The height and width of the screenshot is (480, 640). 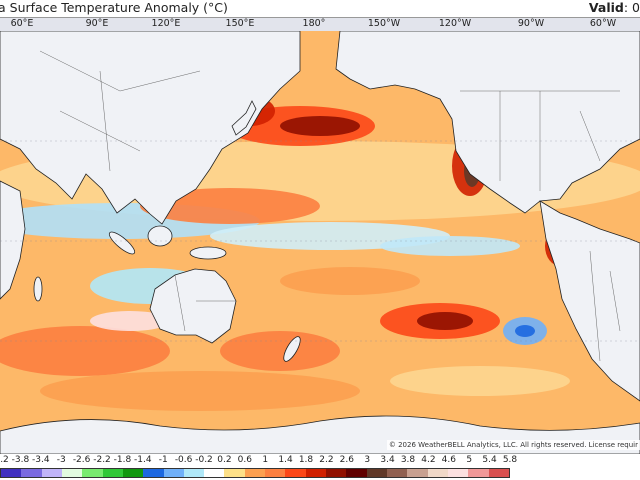 I want to click on legend-label: 1, so click(x=265, y=460).